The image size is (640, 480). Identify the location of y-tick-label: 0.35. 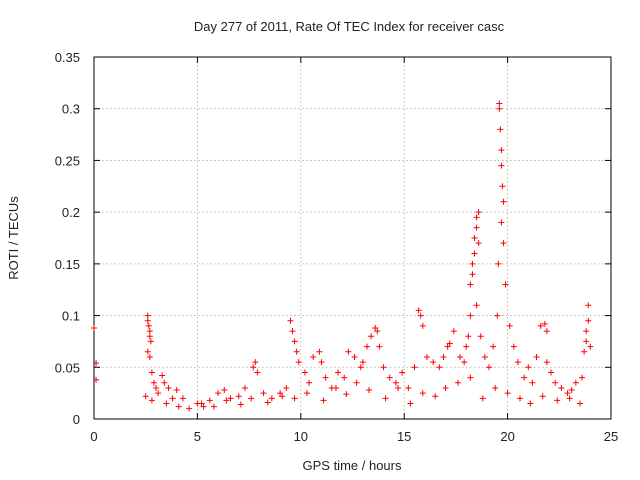
(67, 57).